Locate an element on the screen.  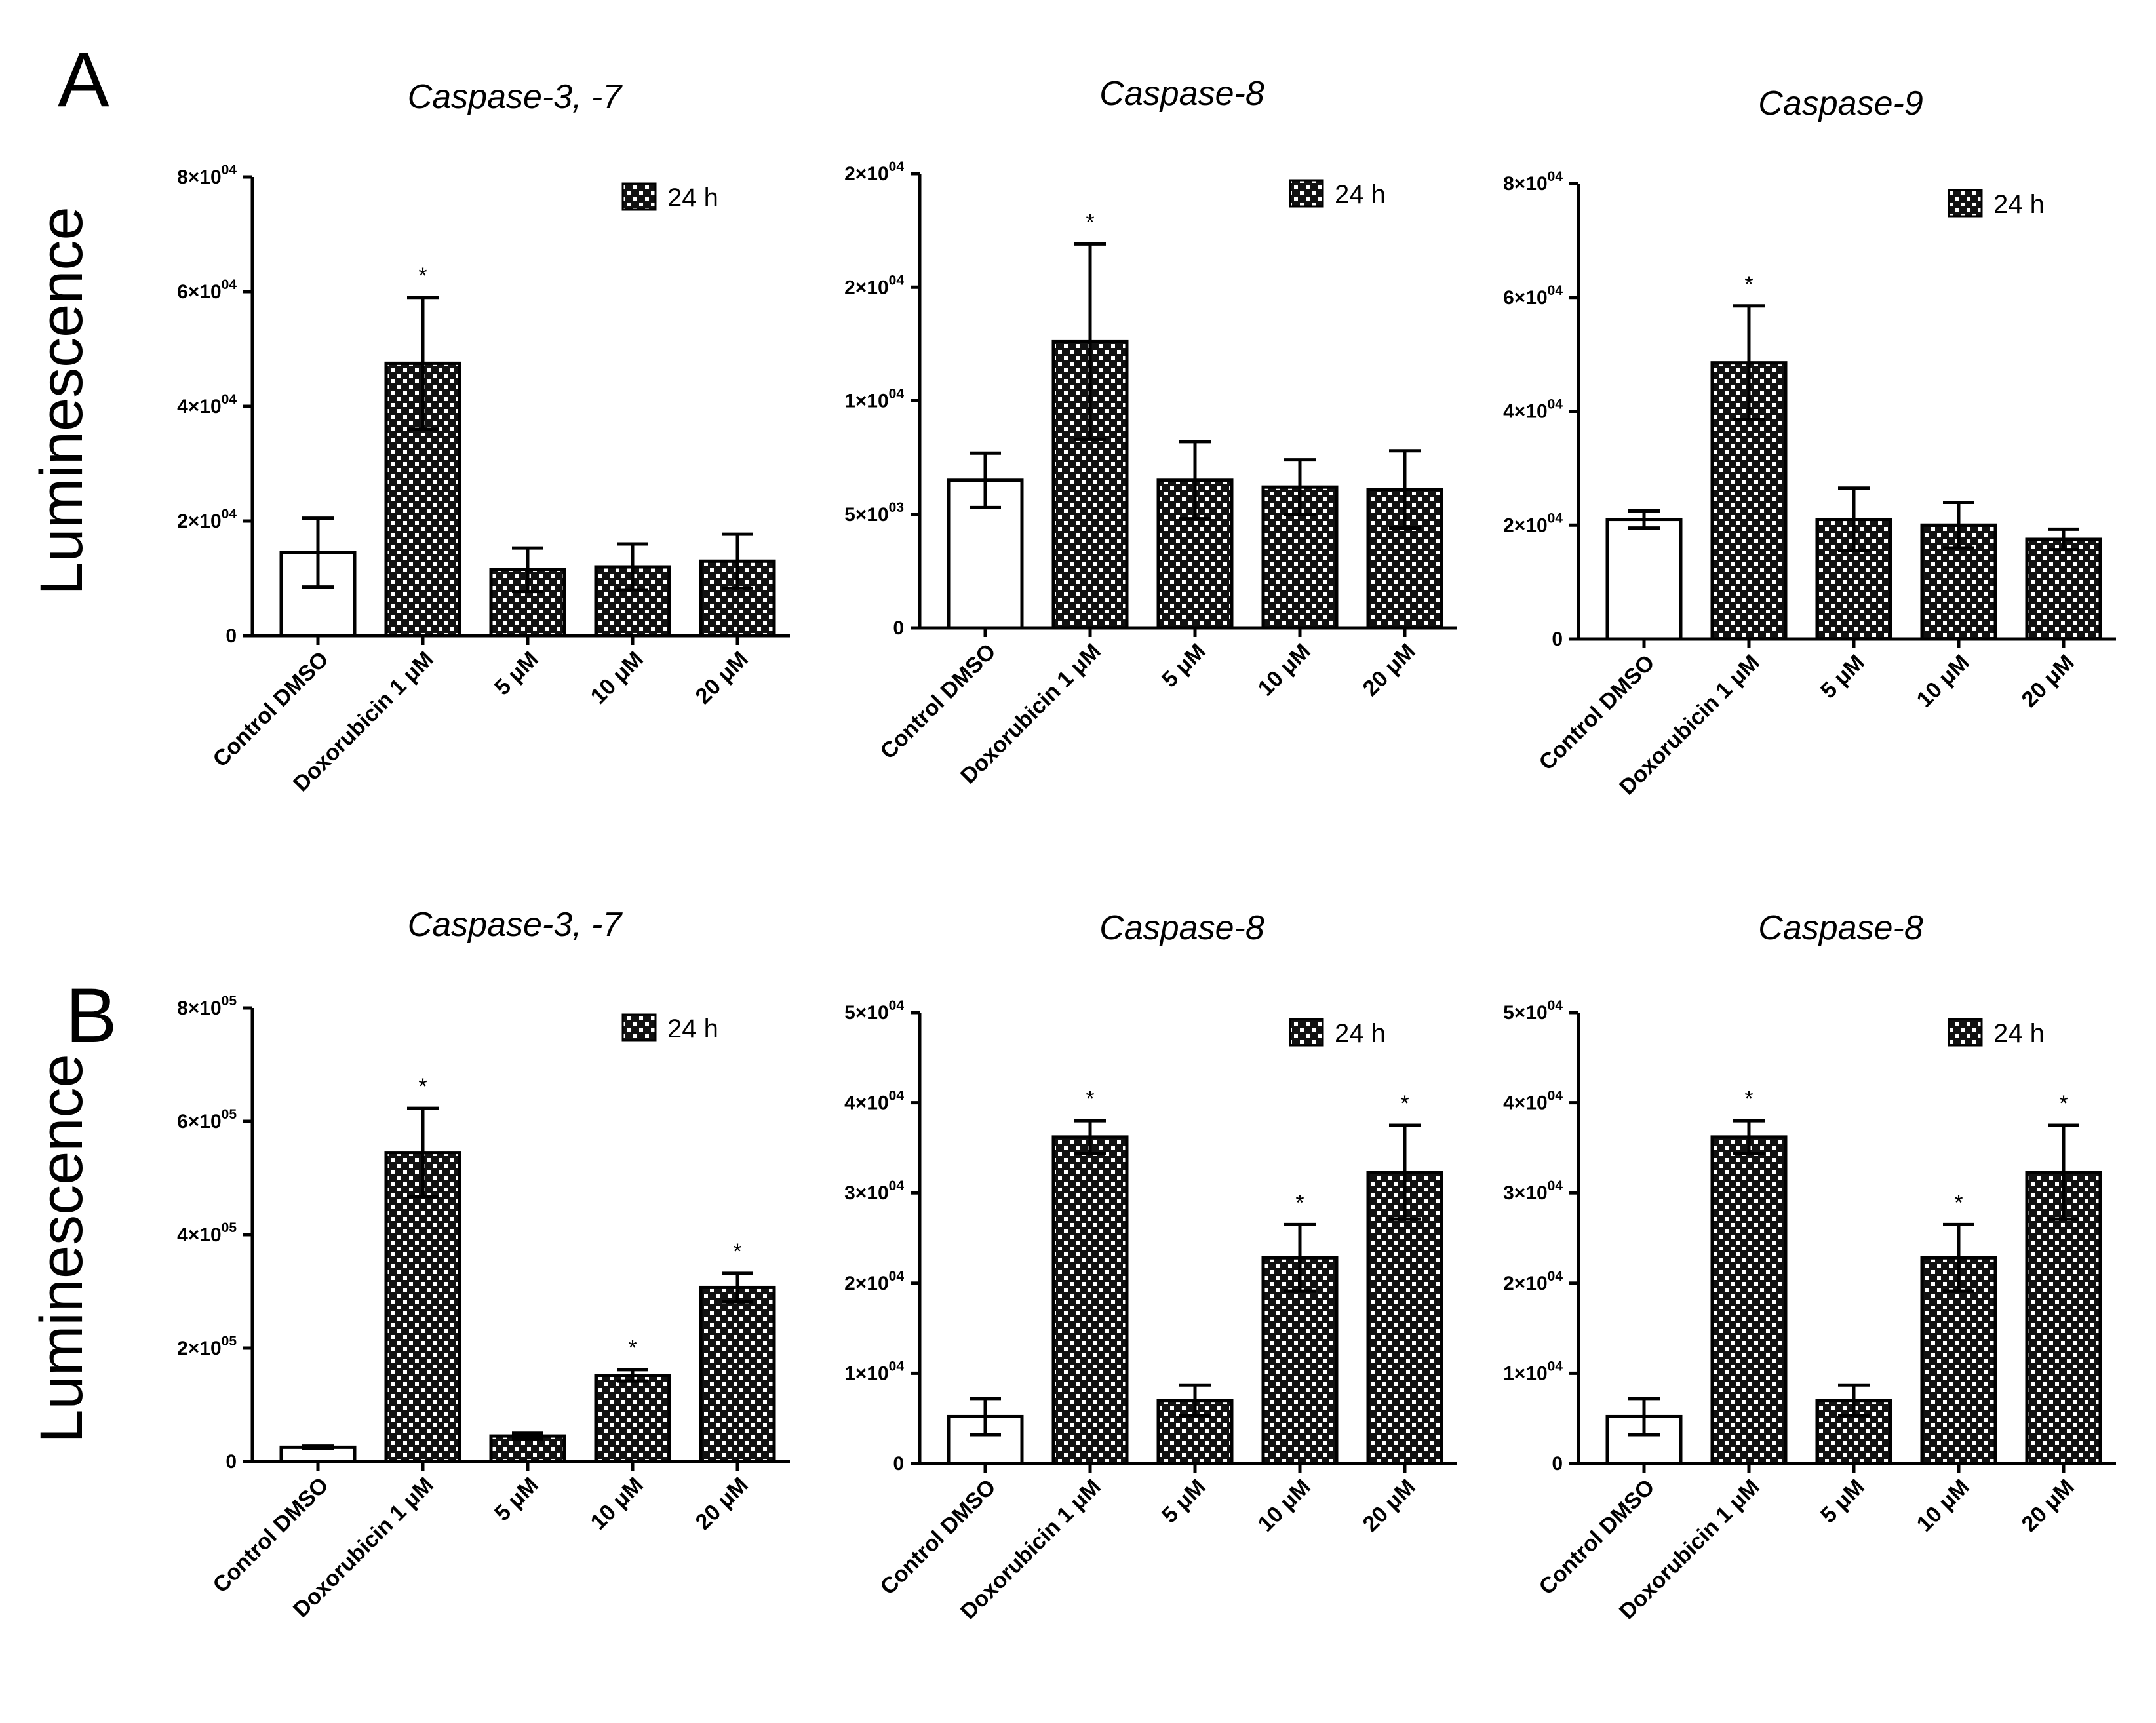
y-tick-label: 4×1005 is located at coordinates (207, 1233).